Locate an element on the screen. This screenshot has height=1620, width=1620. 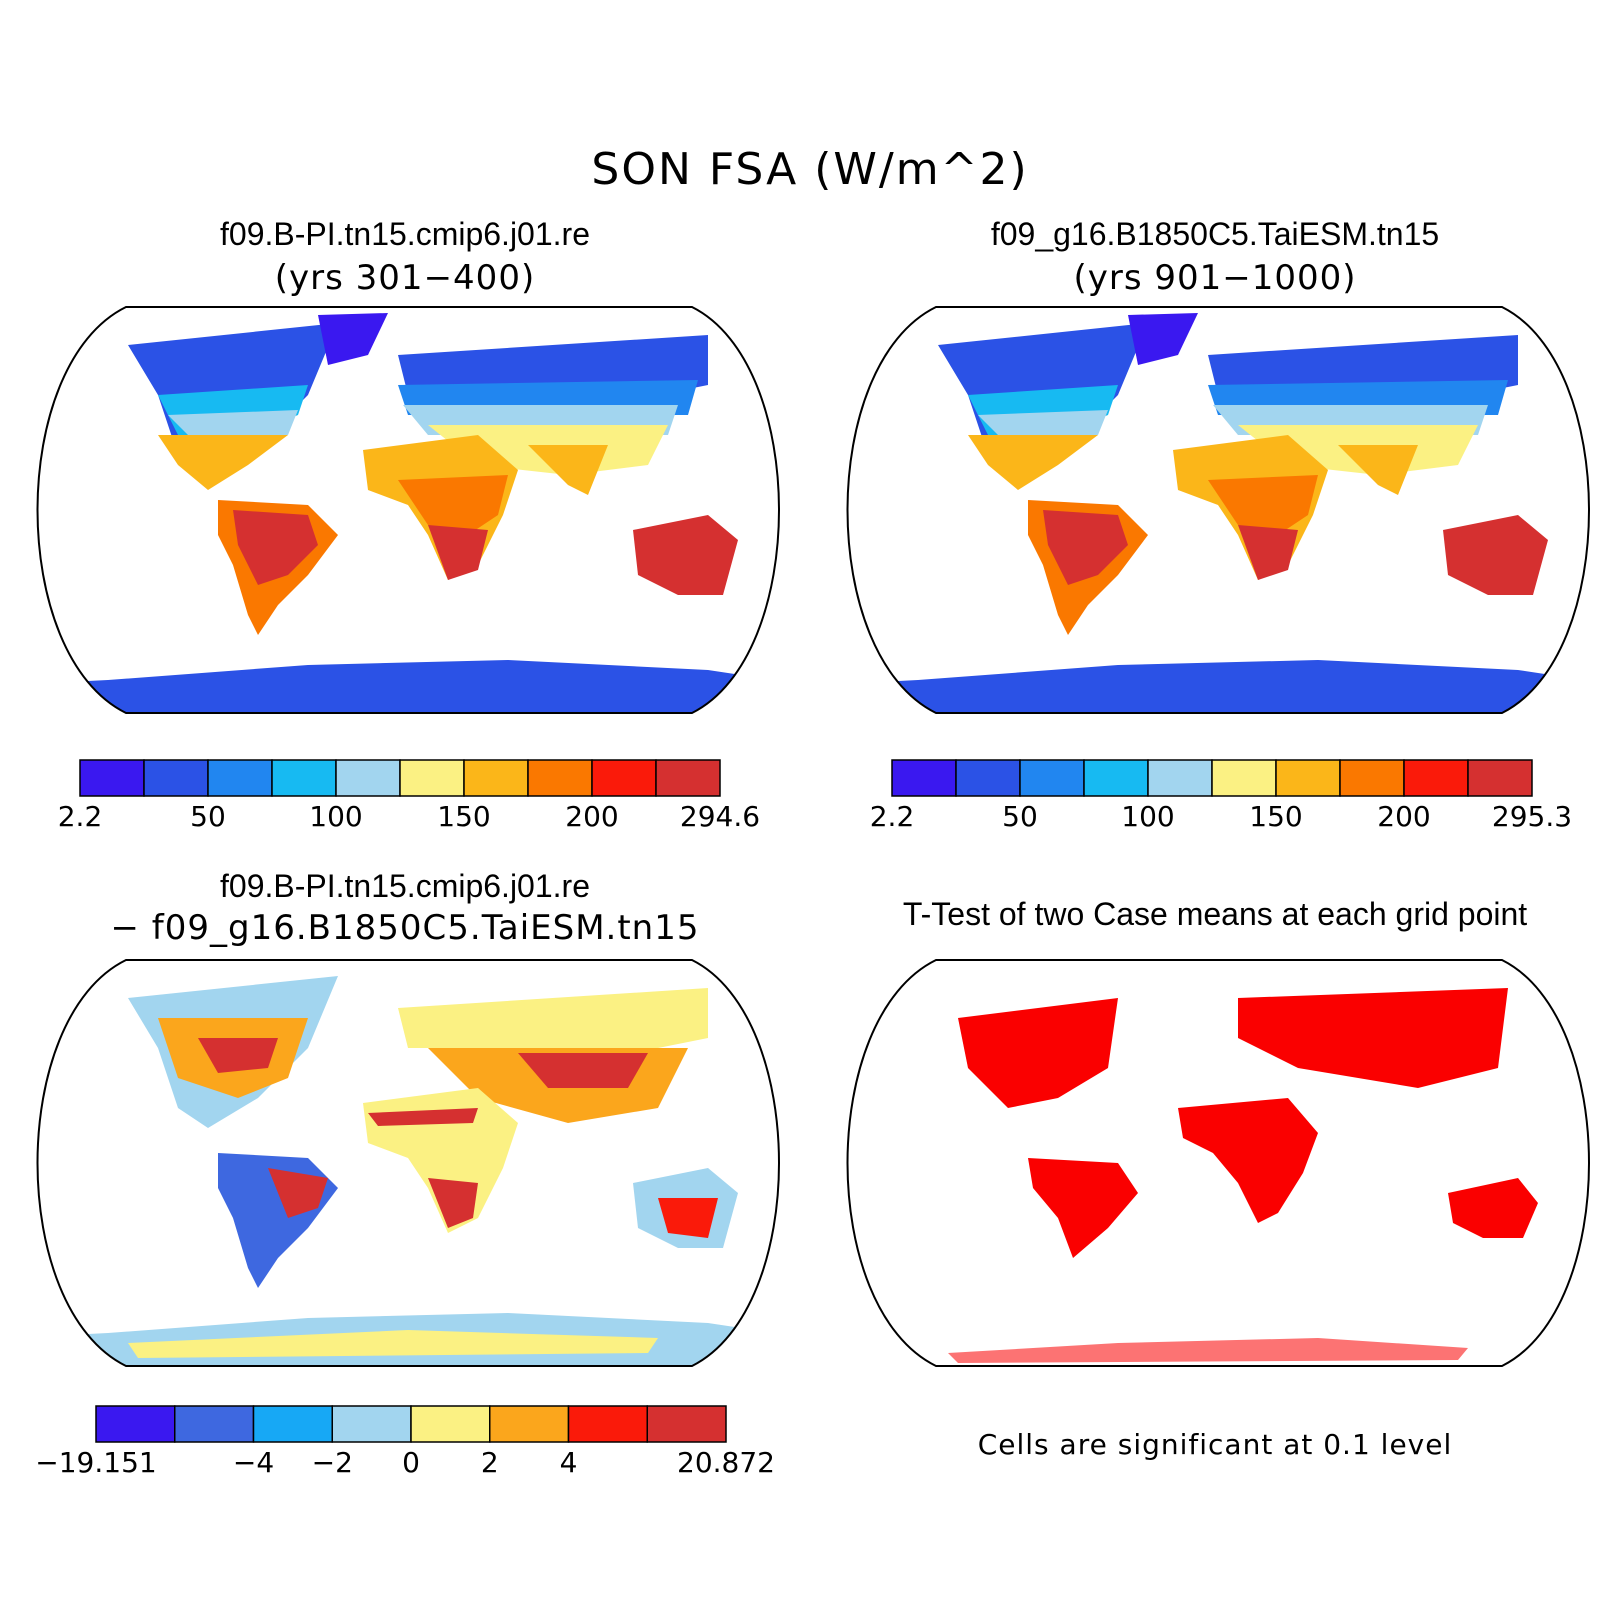
colorbar-case1-labels: 2.2 50 100 150 200 294.6 is located at coordinates (409, 820).